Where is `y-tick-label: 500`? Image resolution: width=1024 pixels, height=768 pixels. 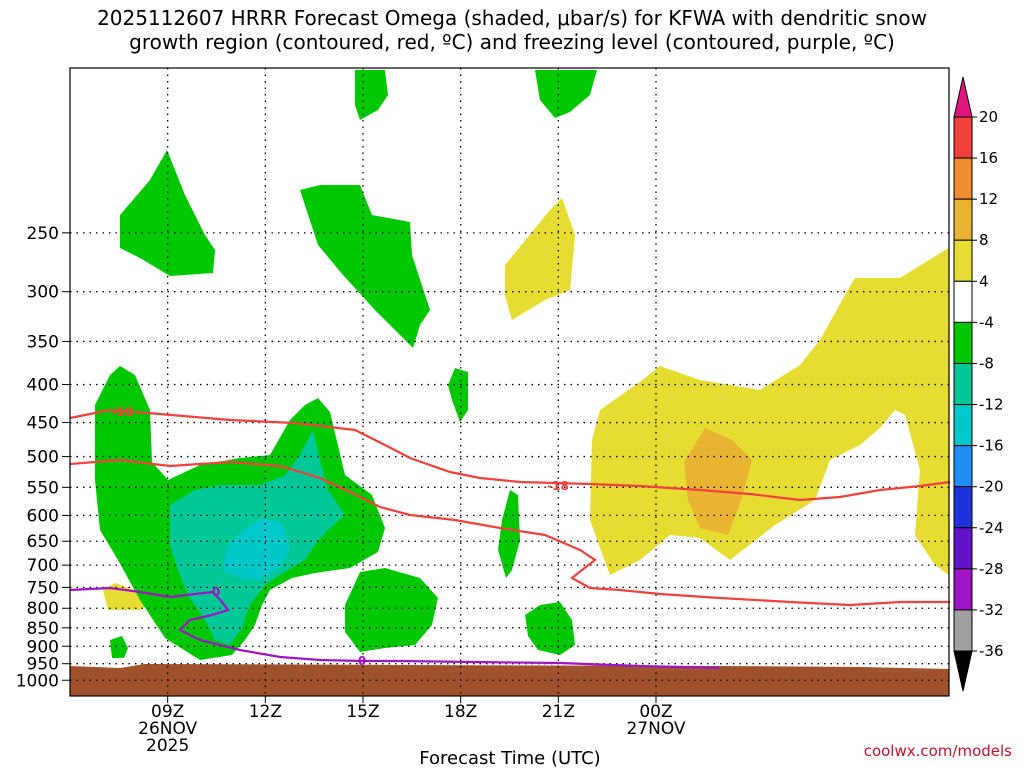 y-tick-label: 500 is located at coordinates (43, 458).